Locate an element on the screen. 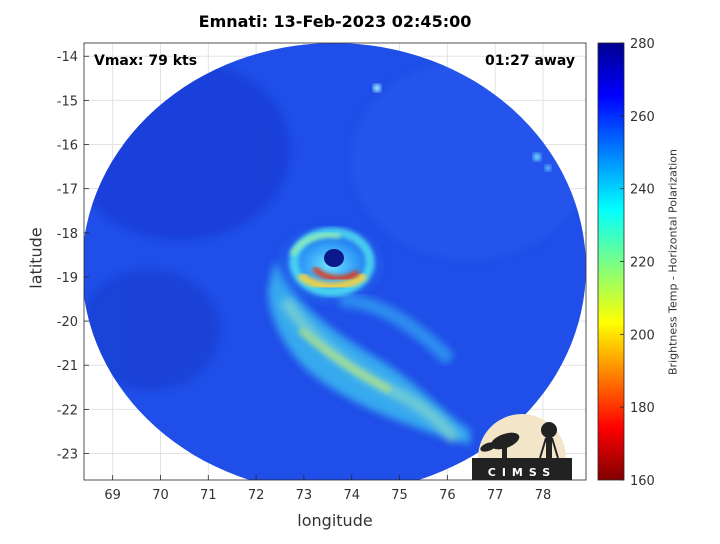 This screenshot has height=544, width=720. y-axis: -14 -15 -16 -17 -18 -19 -20 -21 -22 -23 is located at coordinates (73, 256).